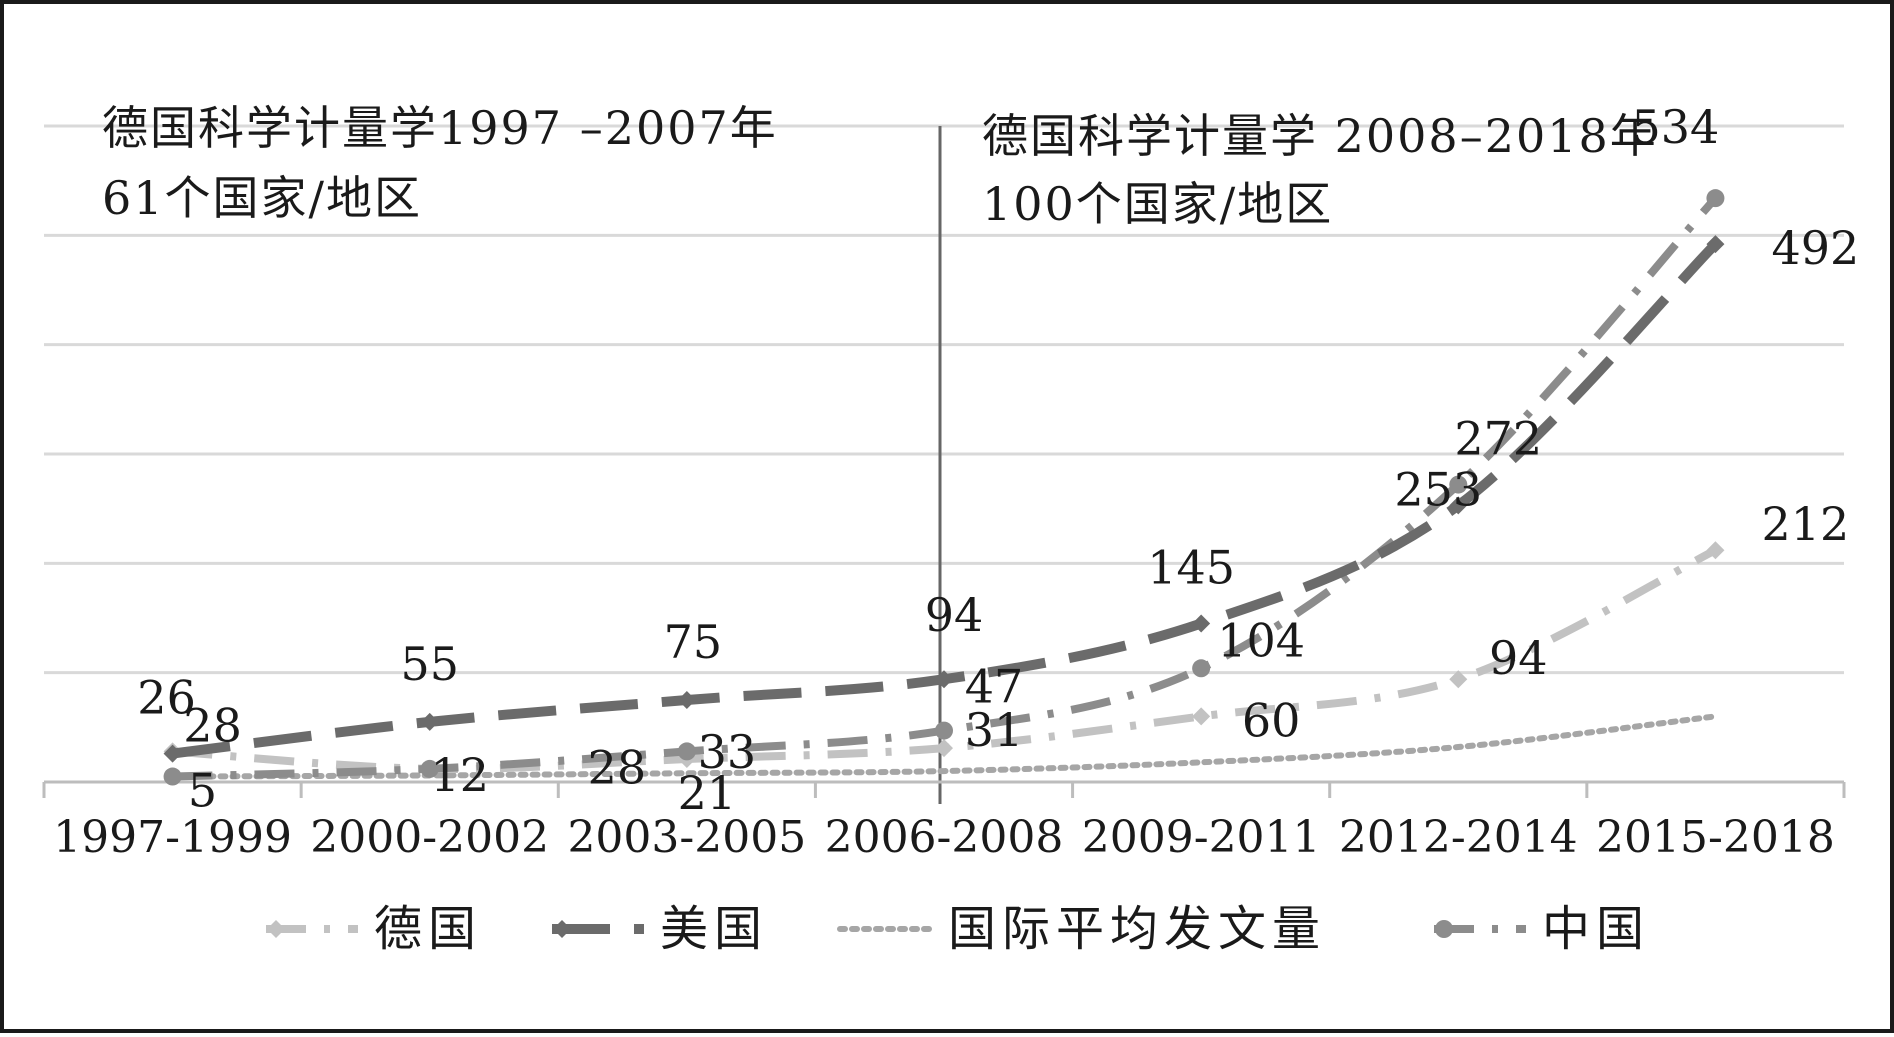 The height and width of the screenshot is (1037, 1894). What do you see at coordinates (440, 128) in the screenshot?
I see `annotation-left-line1: 德国科学计量学1997 –2007年` at bounding box center [440, 128].